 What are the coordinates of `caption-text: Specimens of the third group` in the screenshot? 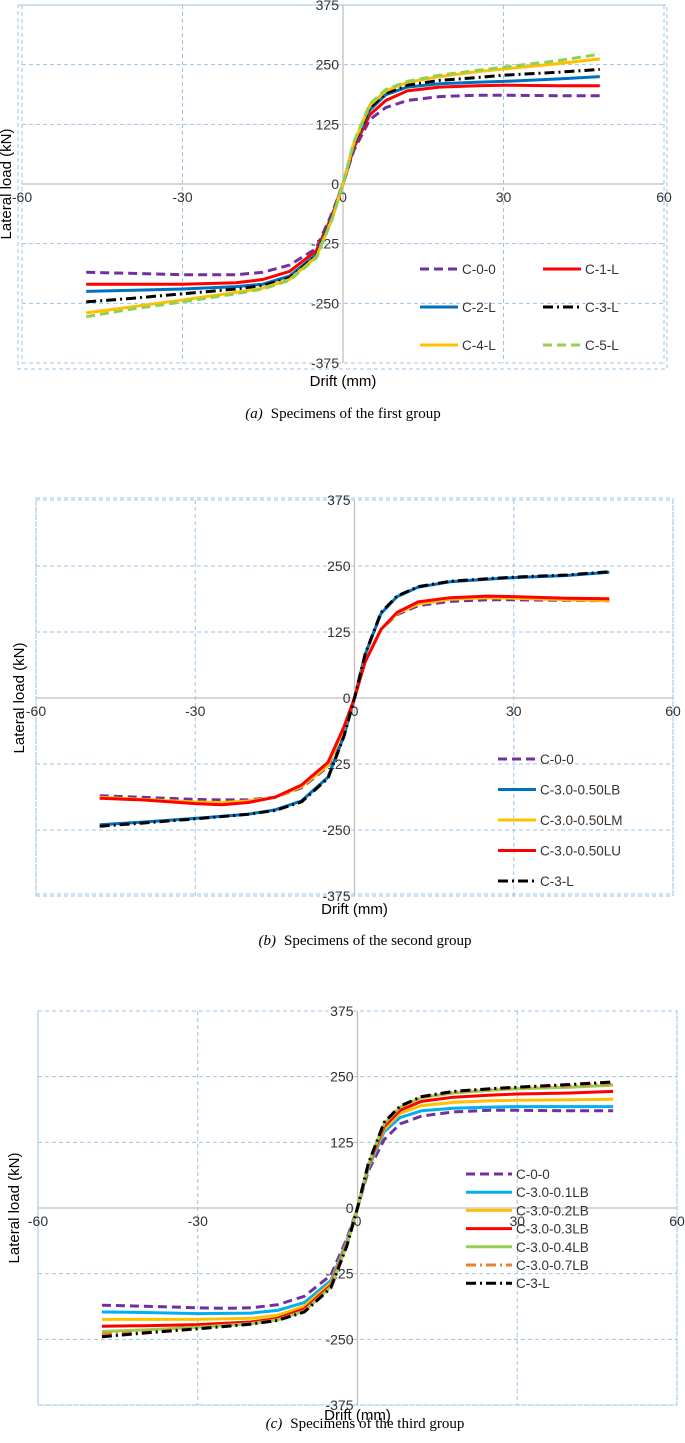 It's located at (377, 1424).